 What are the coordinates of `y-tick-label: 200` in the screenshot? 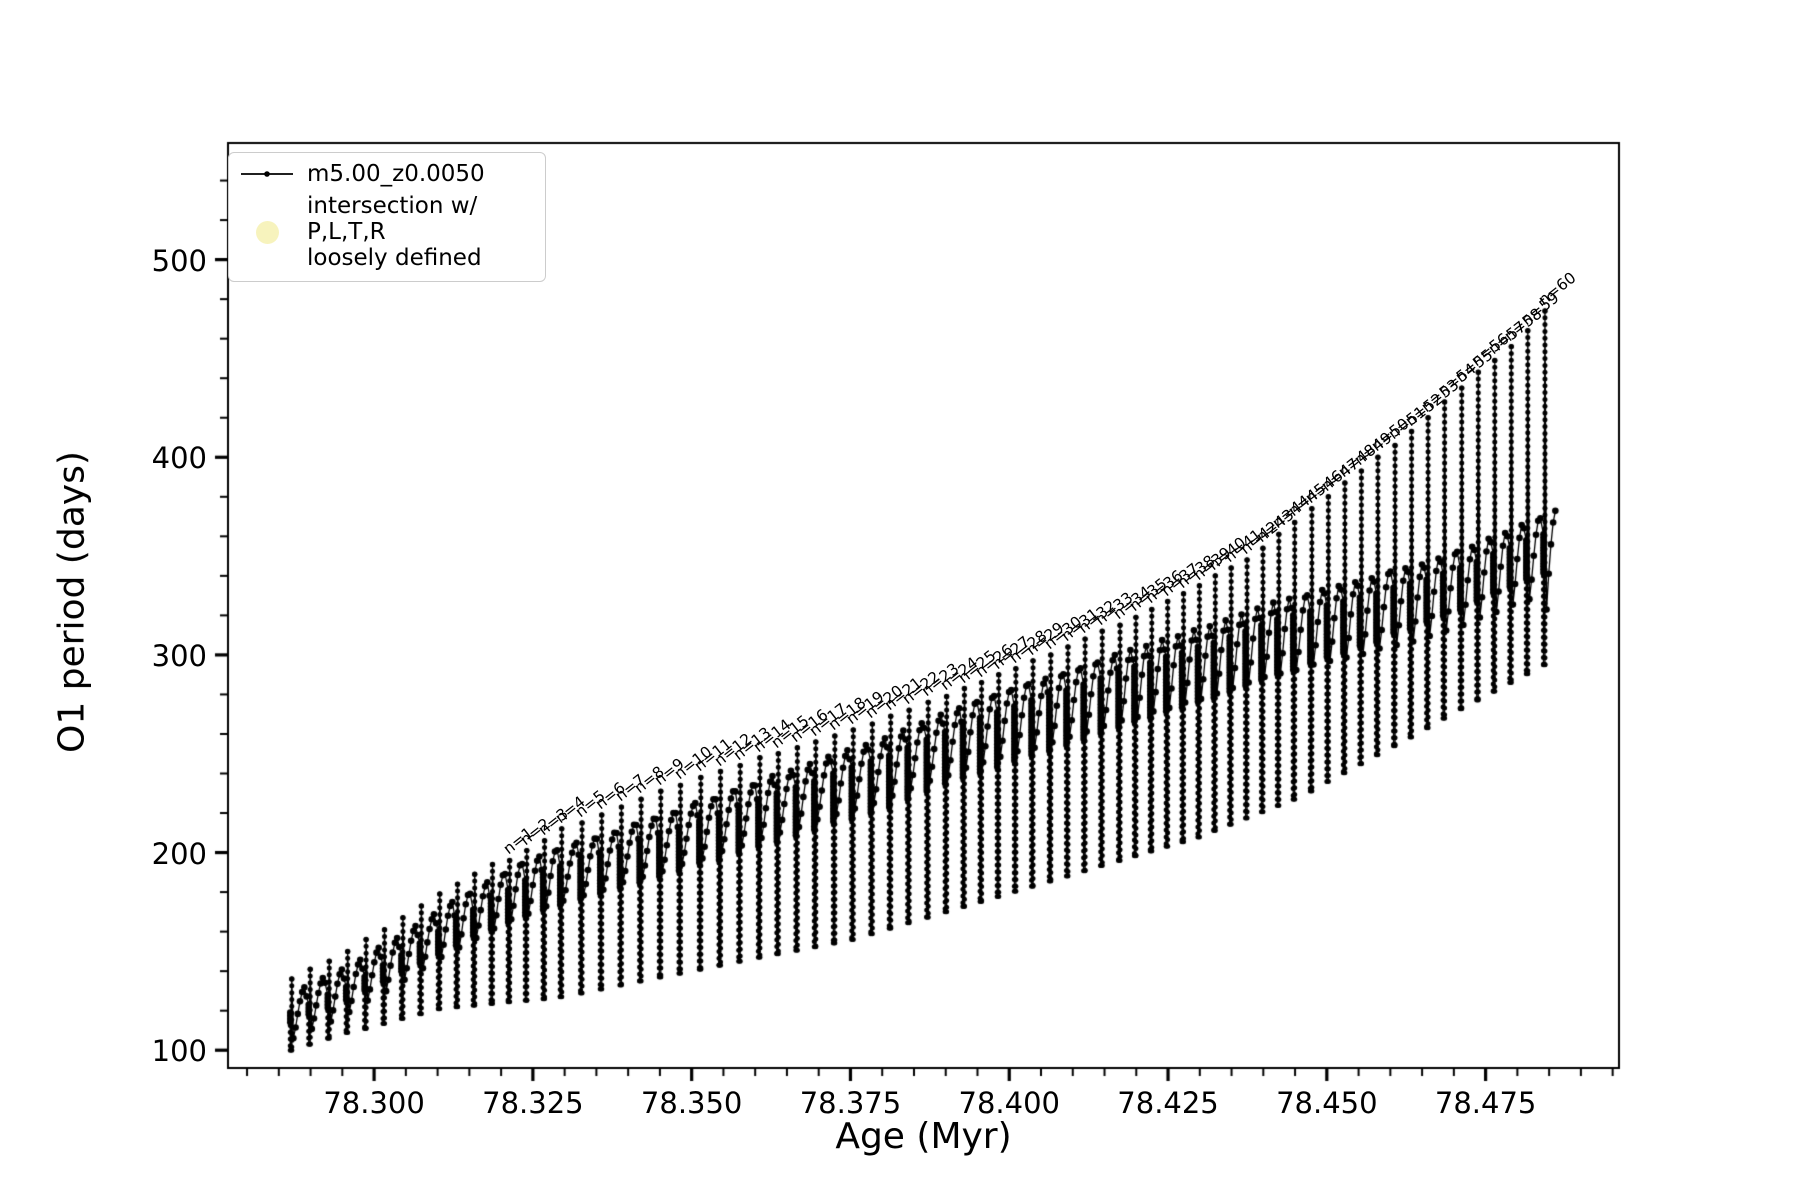 It's located at (179, 853).